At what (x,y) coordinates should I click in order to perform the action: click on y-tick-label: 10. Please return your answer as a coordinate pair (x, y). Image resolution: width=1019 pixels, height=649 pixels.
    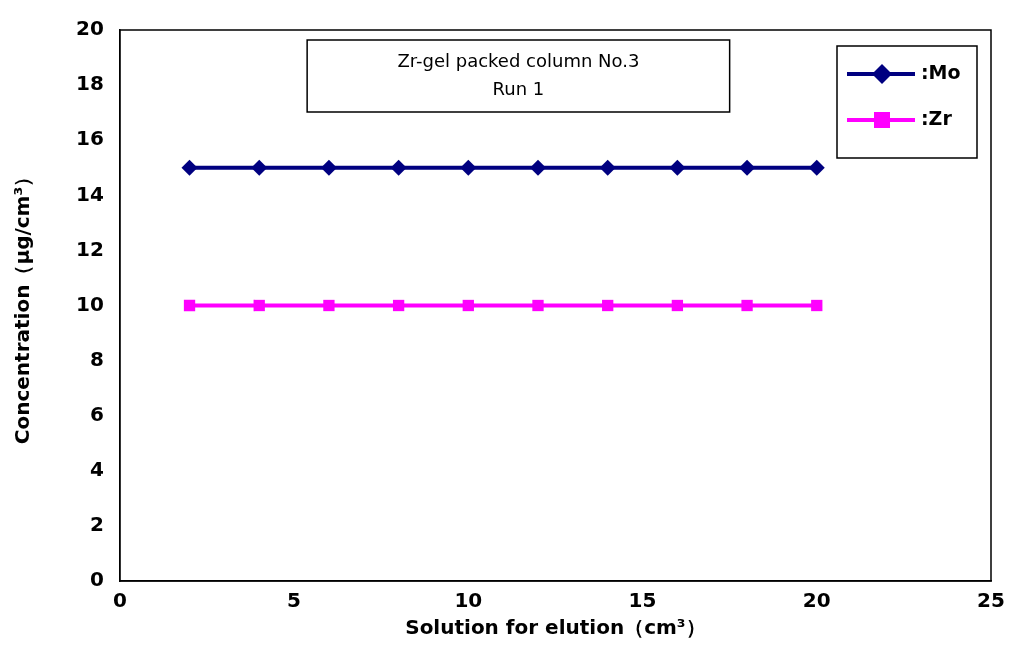
    Looking at the image, I should click on (89, 303).